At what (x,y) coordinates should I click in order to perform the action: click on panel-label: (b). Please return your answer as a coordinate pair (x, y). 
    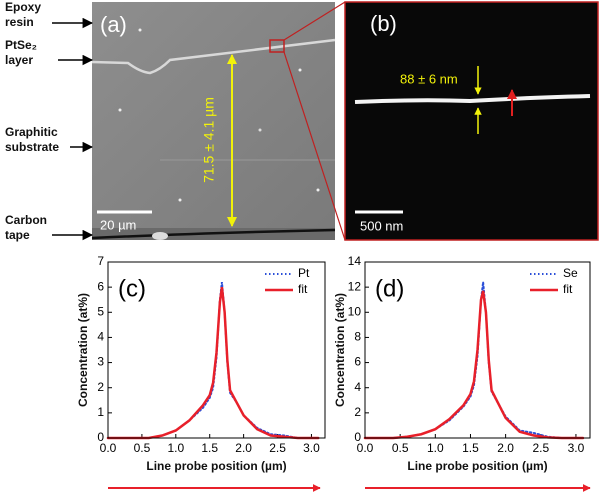
    Looking at the image, I should click on (383, 23).